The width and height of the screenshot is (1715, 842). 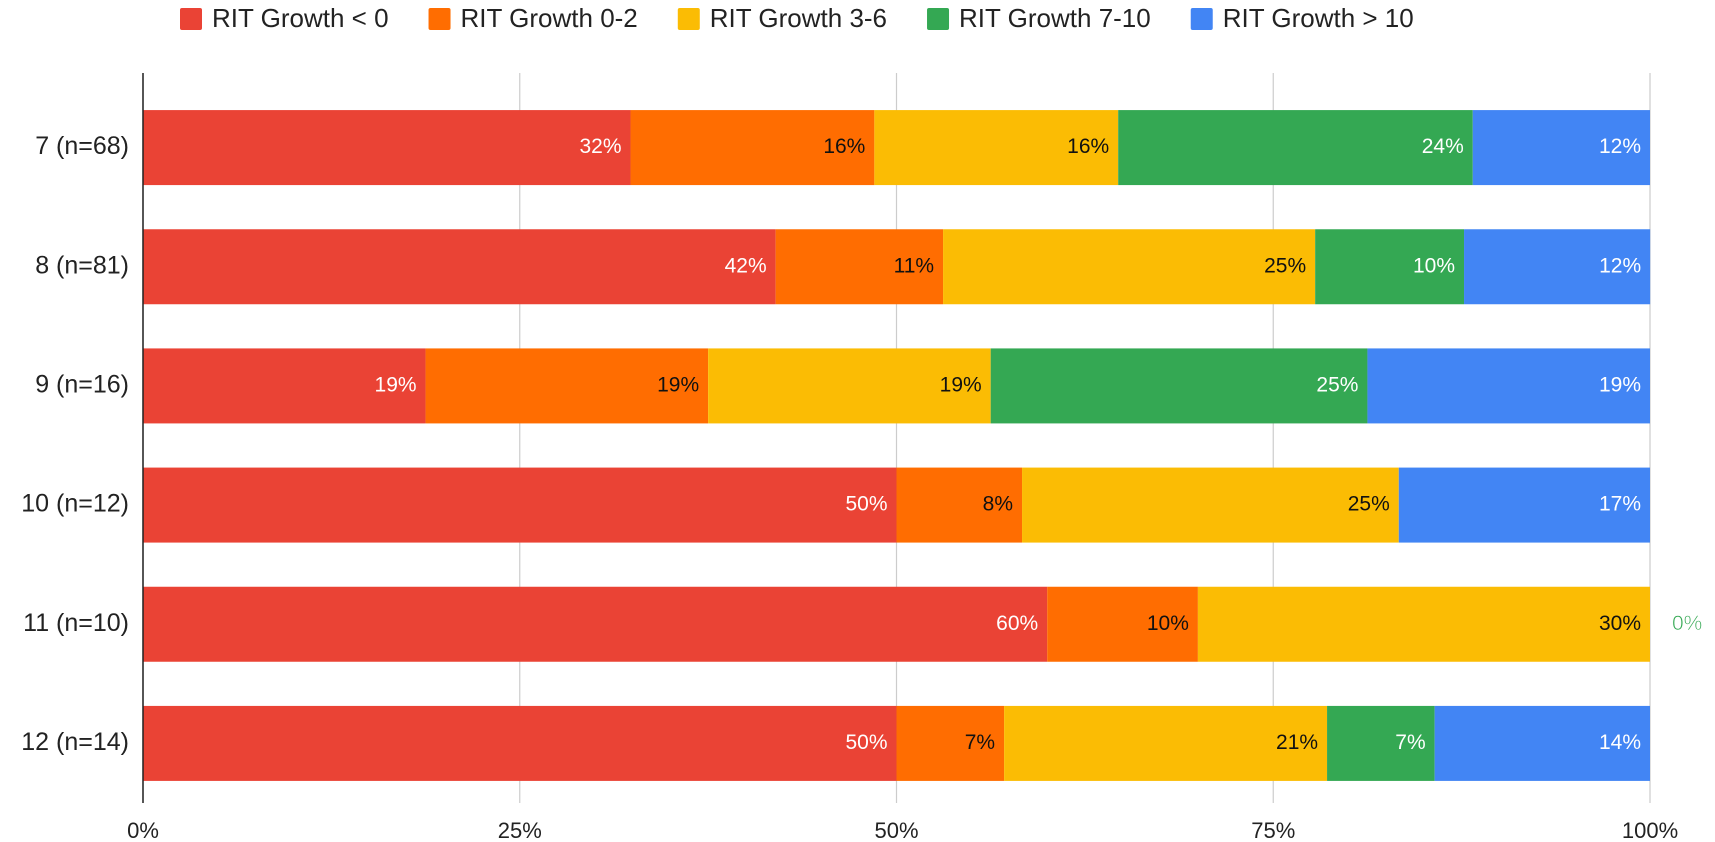 I want to click on data-label: 60%, so click(x=1017, y=623).